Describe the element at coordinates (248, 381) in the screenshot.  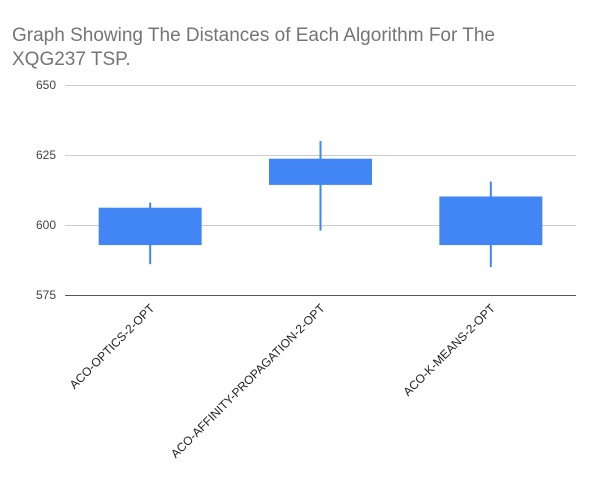
I see `x-category-label: ACO-AFFINITY-PROPAGATION-2-OPT` at that location.